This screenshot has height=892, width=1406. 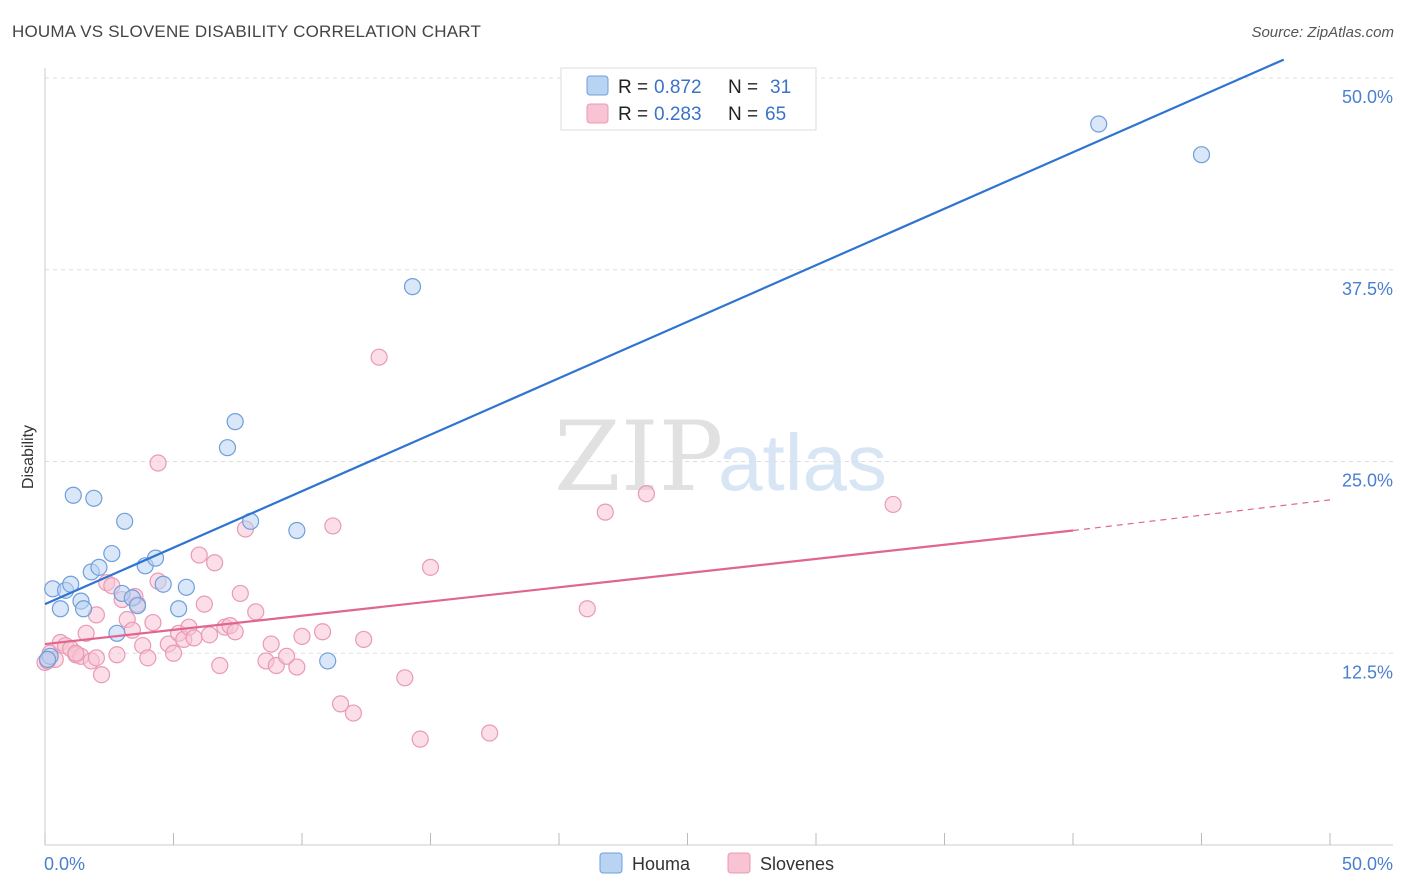 I want to click on stats-legend: R = 0.872 N = 31 R = 0.283 N = 65, so click(x=688, y=99).